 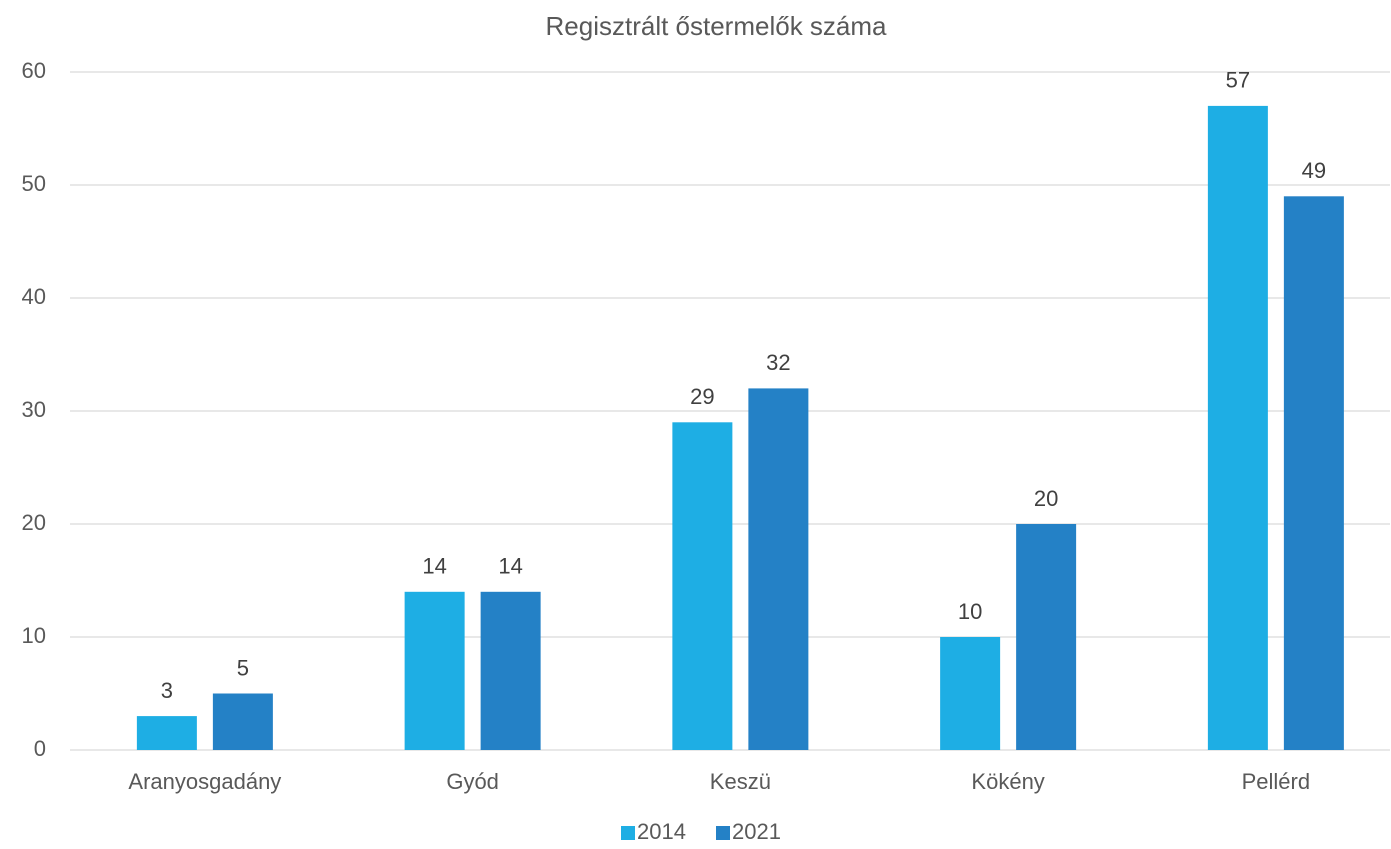 I want to click on x-tick-label: Aranyosgadány, so click(x=204, y=781).